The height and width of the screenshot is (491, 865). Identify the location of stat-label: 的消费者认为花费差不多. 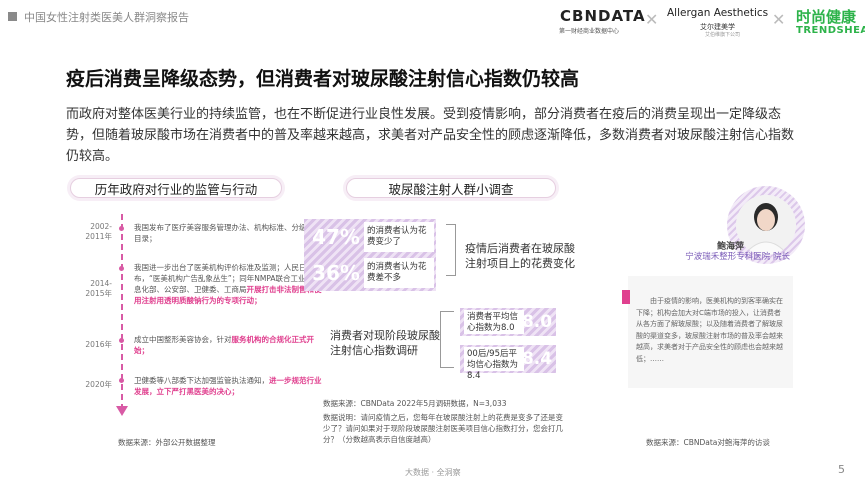
(399, 273).